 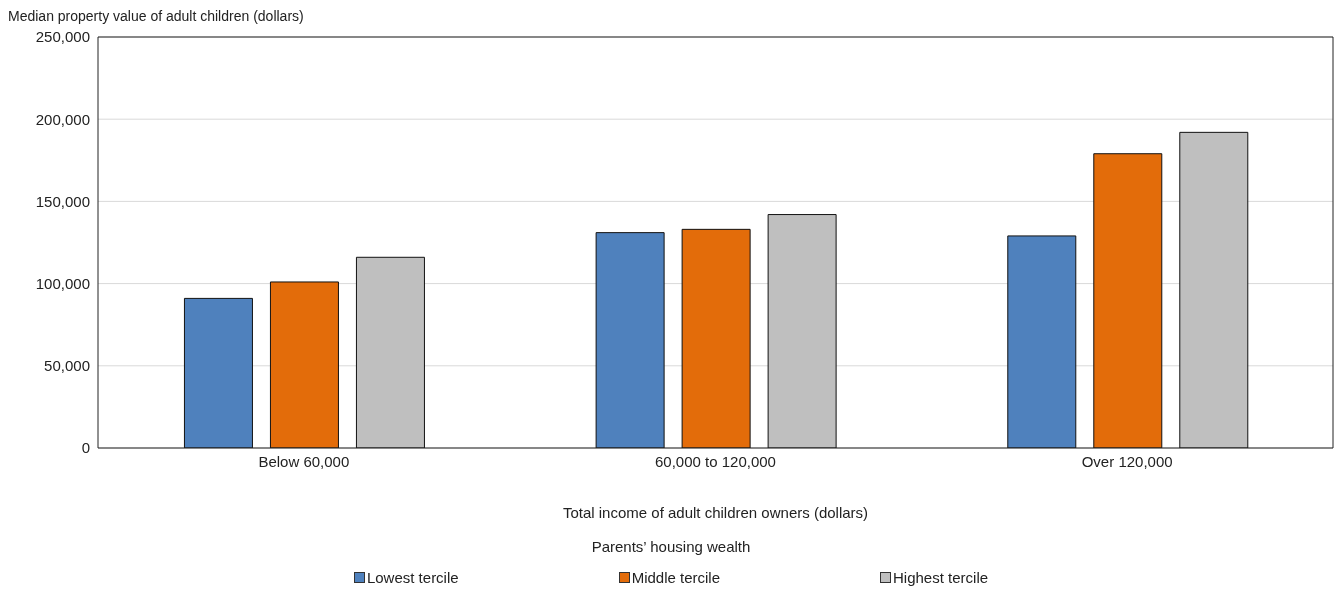 I want to click on y-tick-label: 0, so click(x=85, y=448).